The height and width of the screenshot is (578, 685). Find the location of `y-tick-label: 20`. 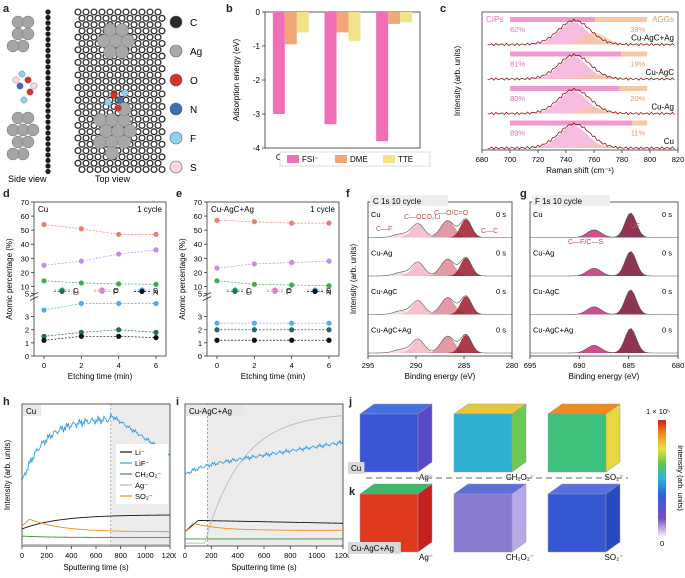

y-tick-label: 20 is located at coordinates (25, 272).